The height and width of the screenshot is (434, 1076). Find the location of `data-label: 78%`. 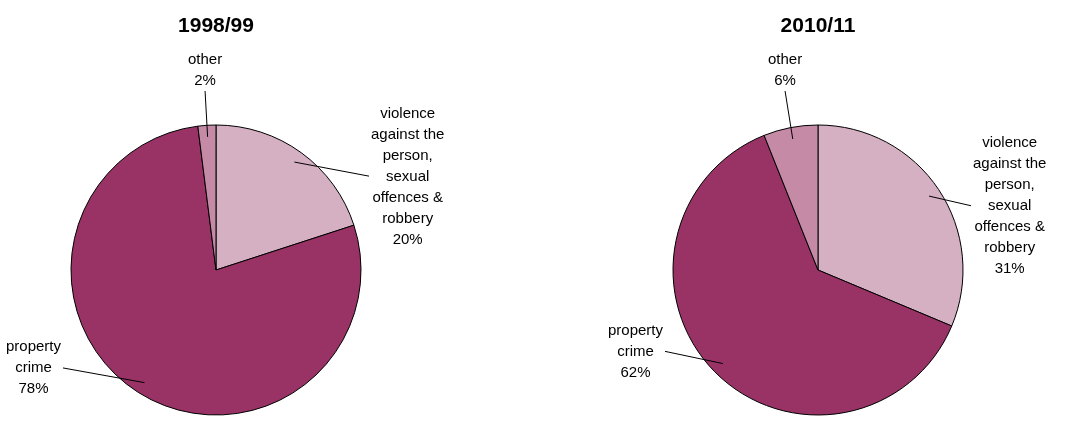

data-label: 78% is located at coordinates (33, 388).